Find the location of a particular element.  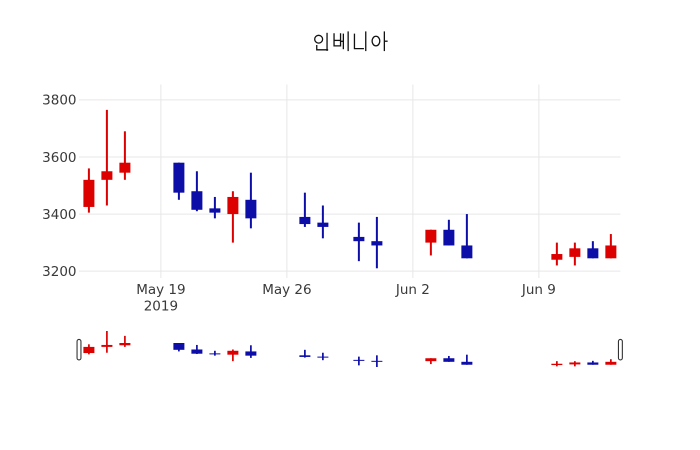

x-tick-label-2019-06-02: Jun 2 is located at coordinates (412, 290).